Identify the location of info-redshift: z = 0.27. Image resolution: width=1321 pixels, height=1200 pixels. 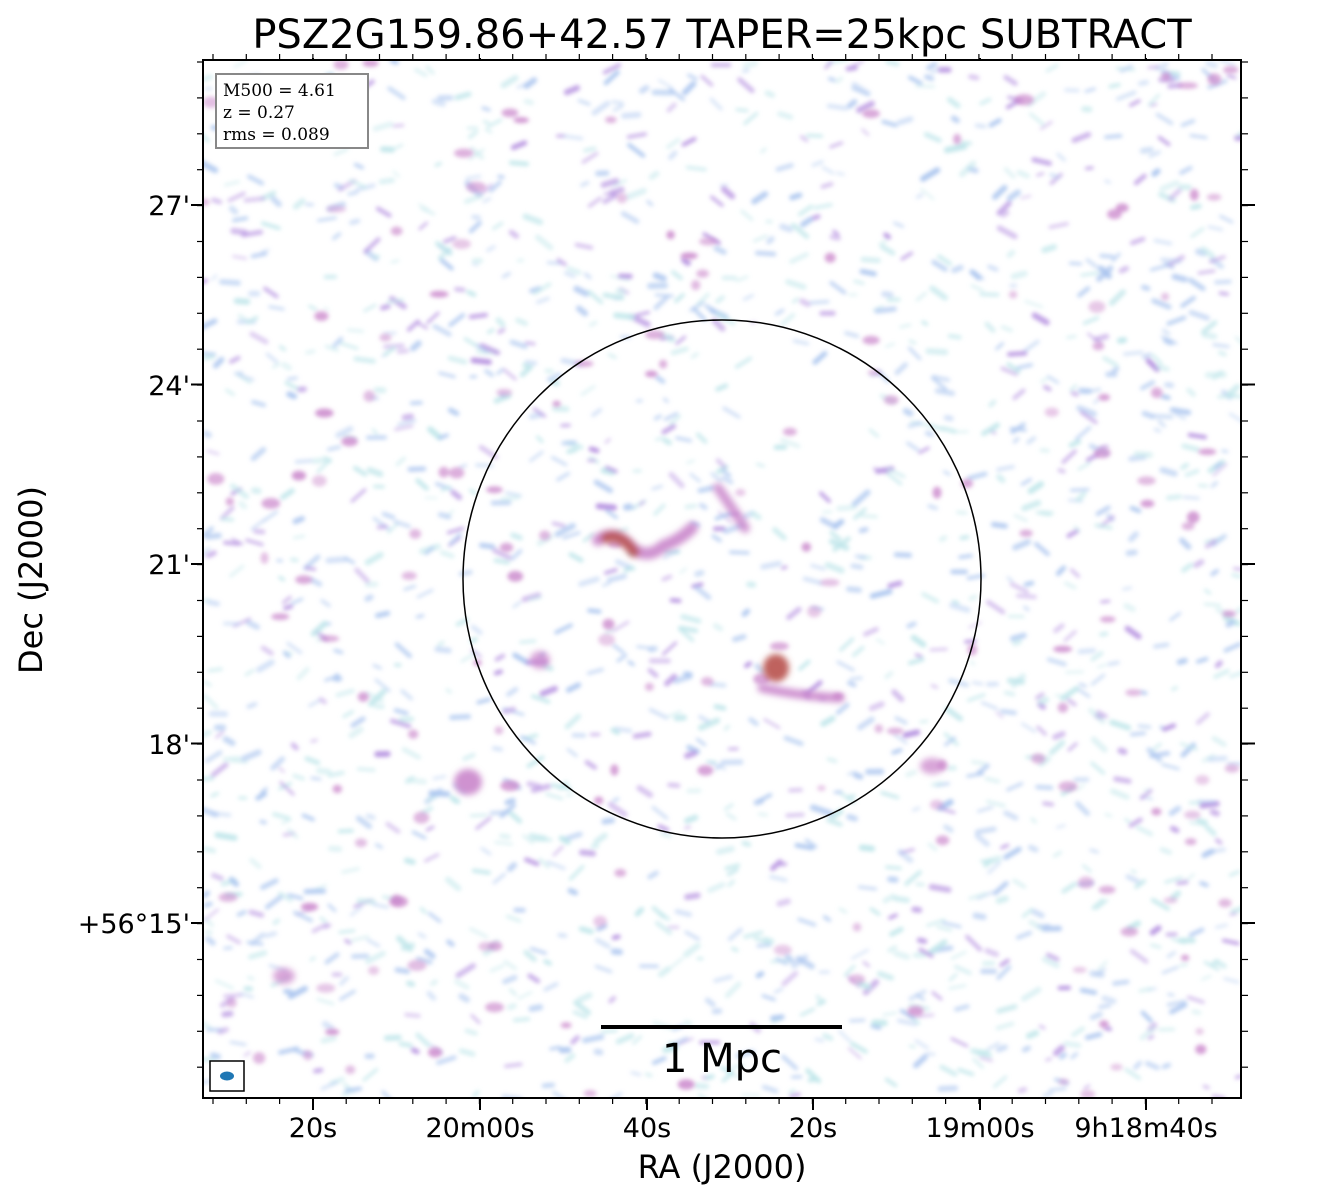
(259, 113).